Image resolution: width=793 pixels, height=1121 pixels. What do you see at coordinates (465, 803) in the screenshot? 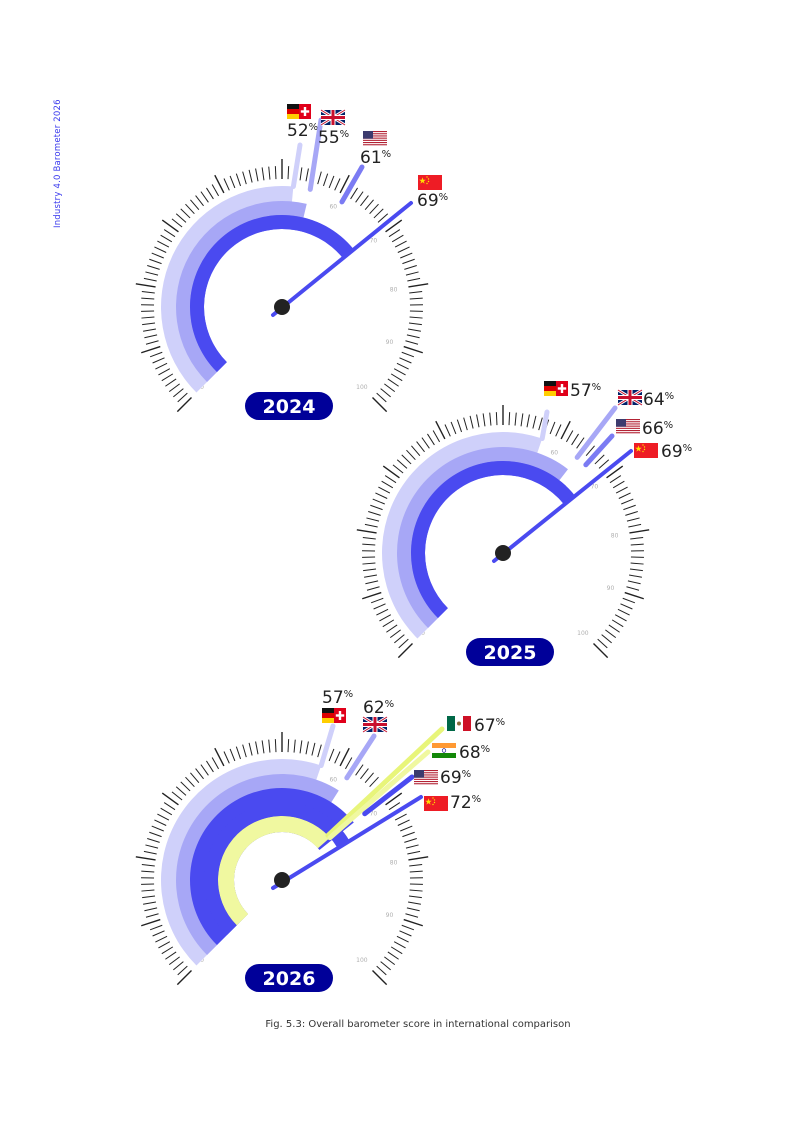
I see `value-label: 72%` at bounding box center [465, 803].